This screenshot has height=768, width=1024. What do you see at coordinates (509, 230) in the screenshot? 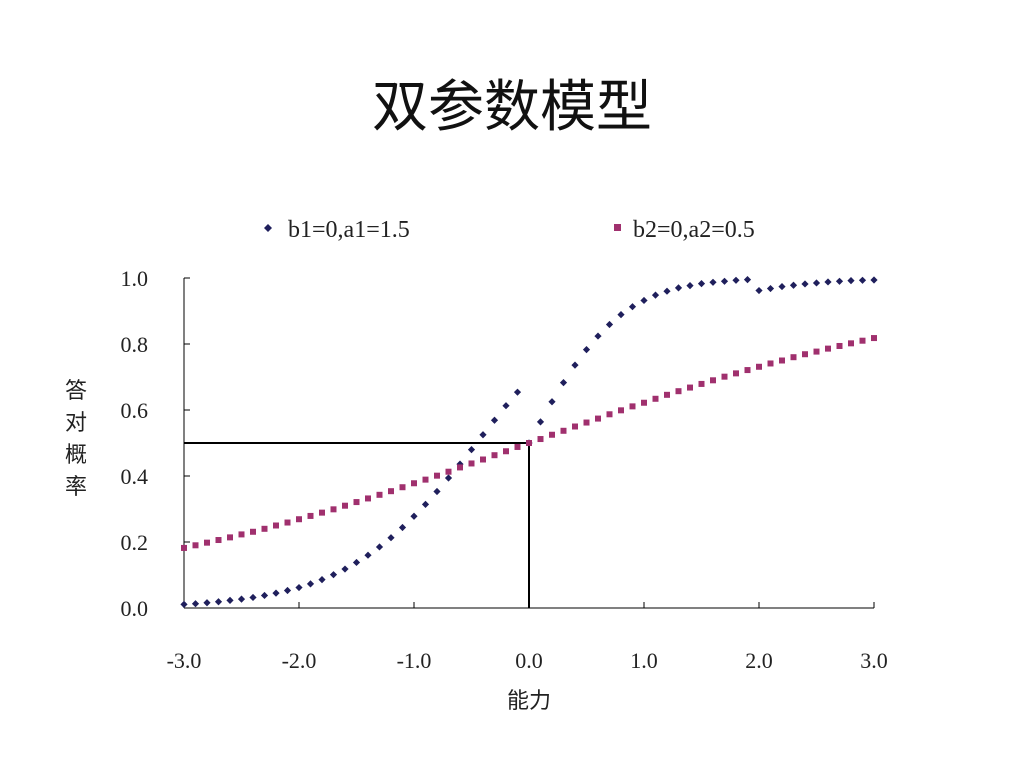
I see `legend: b1=0,a1=1.5 b2=0,a2=0.5` at bounding box center [509, 230].